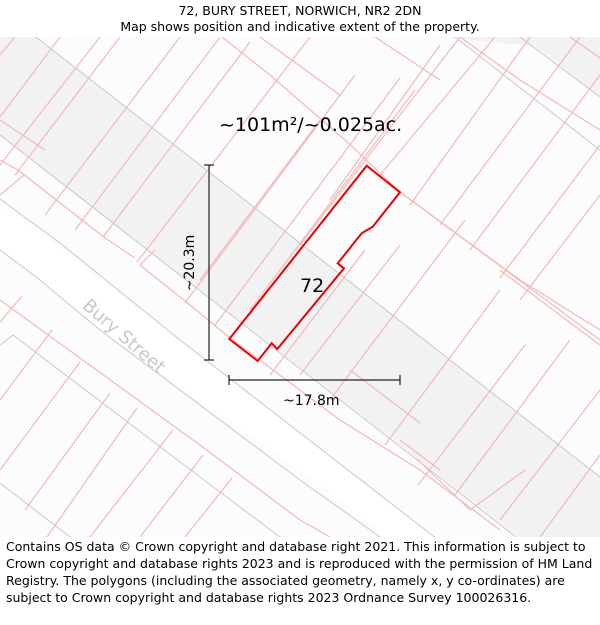 The image size is (600, 625). What do you see at coordinates (190, 263) in the screenshot?
I see `height-dimension-label: ~20.3m` at bounding box center [190, 263].